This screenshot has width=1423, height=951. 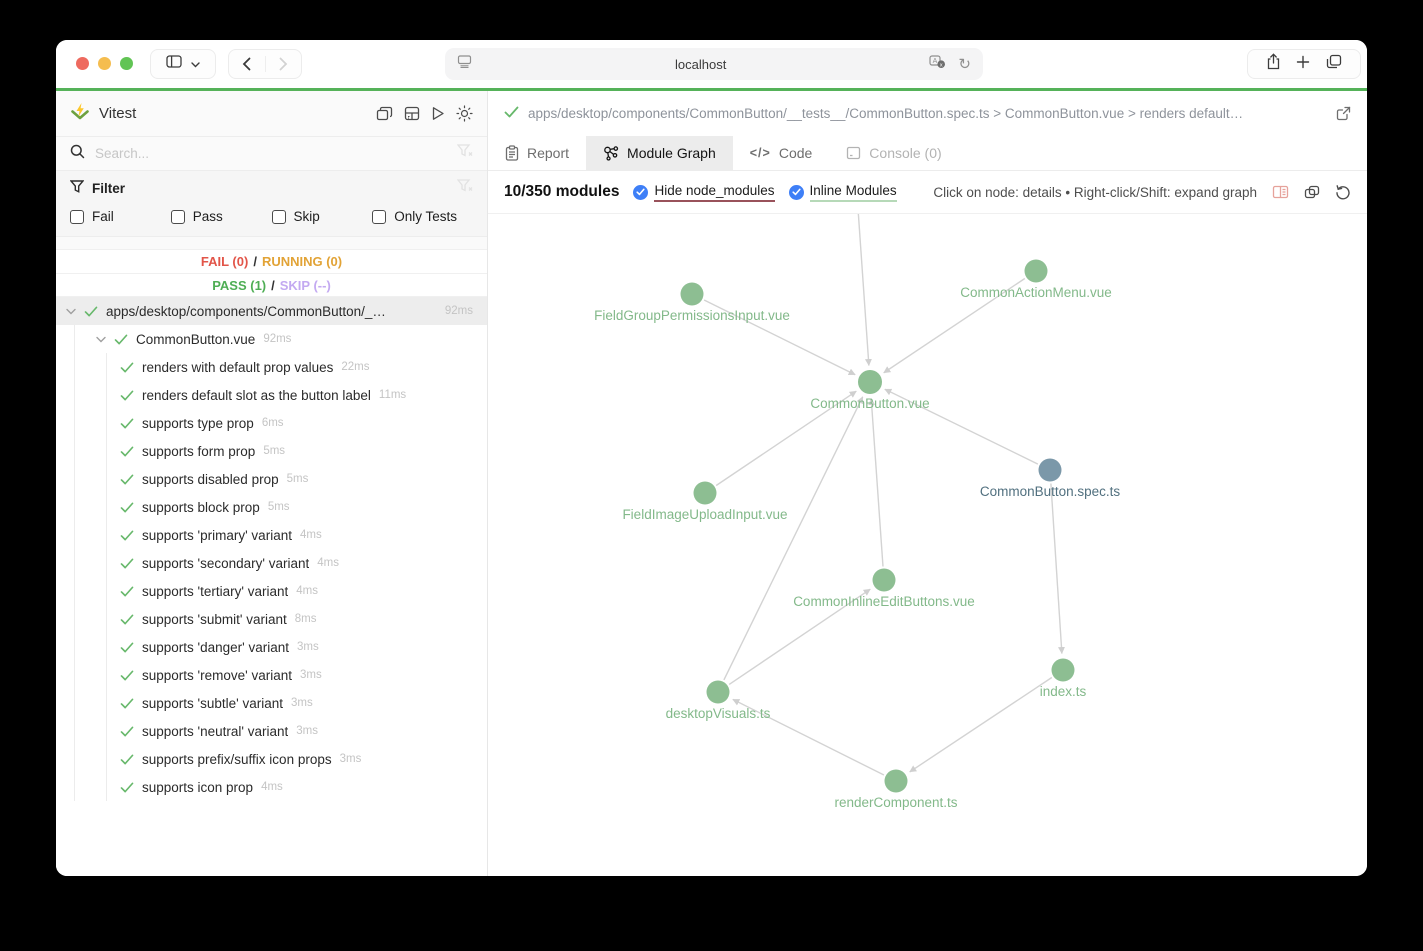 What do you see at coordinates (271, 451) in the screenshot?
I see `tree-test-row: supports form prop 5ms` at bounding box center [271, 451].